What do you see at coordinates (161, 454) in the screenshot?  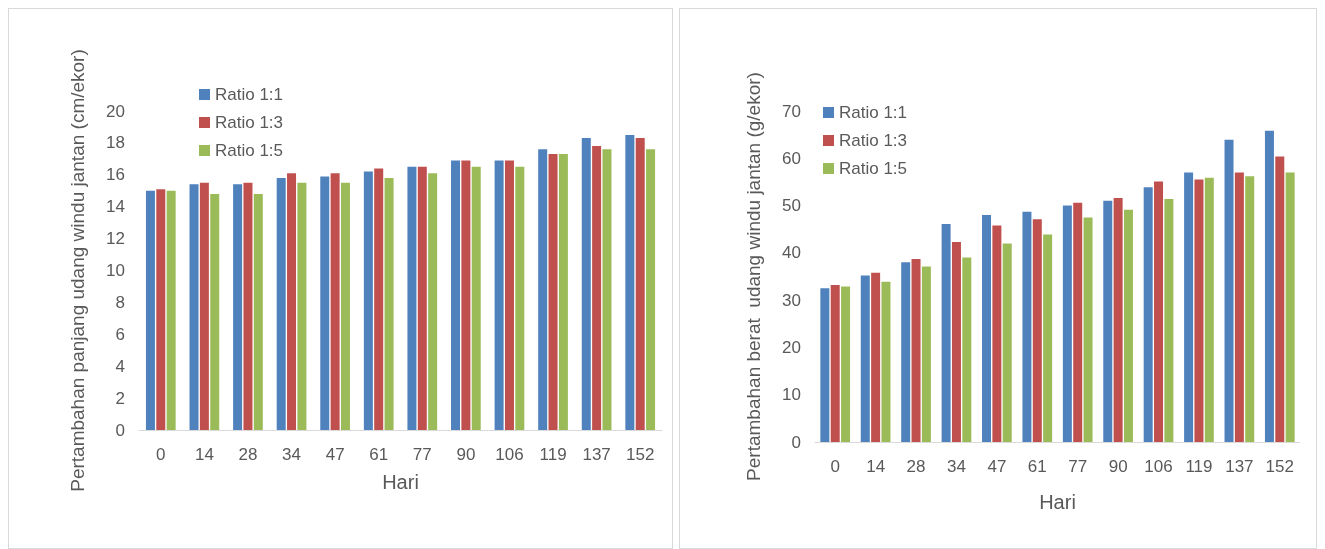 I see `x-tick-label: 0` at bounding box center [161, 454].